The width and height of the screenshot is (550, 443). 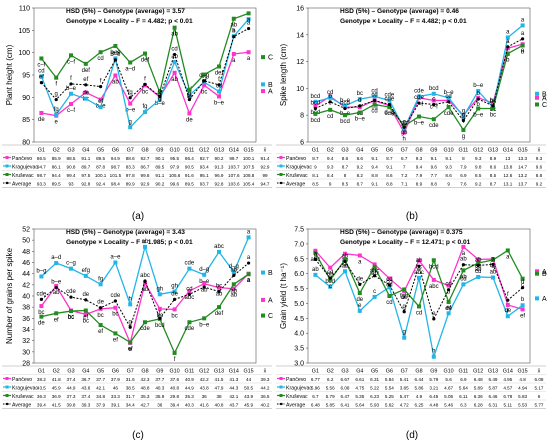 I want to click on y-tick-label: 3.0, so click(x=299, y=364).